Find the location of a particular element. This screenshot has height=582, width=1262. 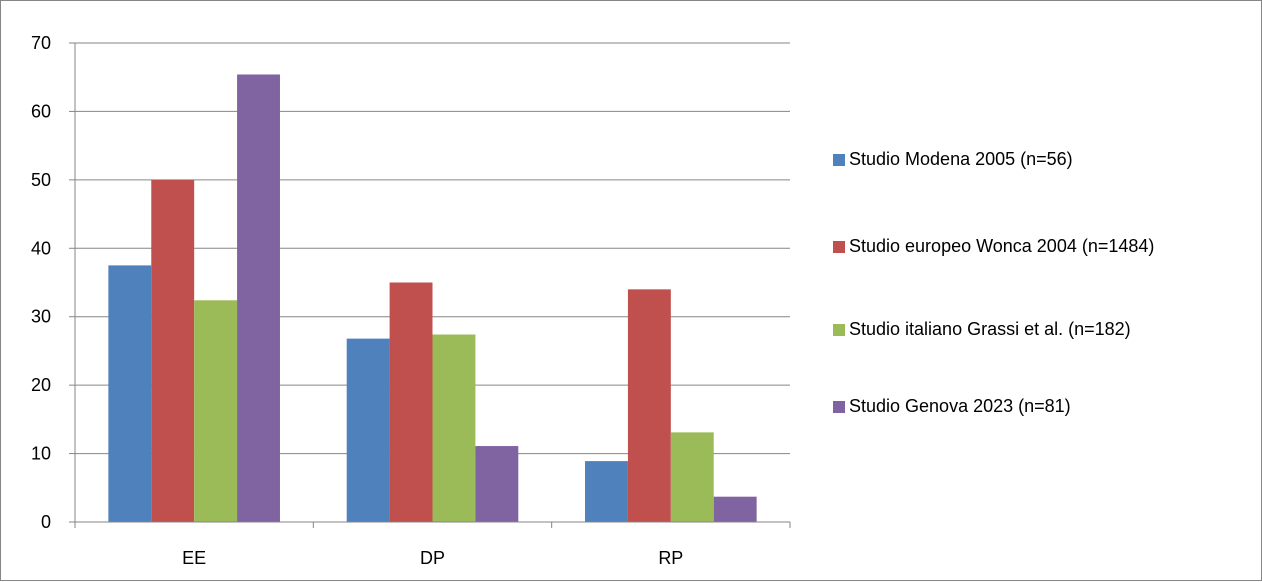

legend-item: Studio Genova 2023 (n=81) is located at coordinates (1043, 406).